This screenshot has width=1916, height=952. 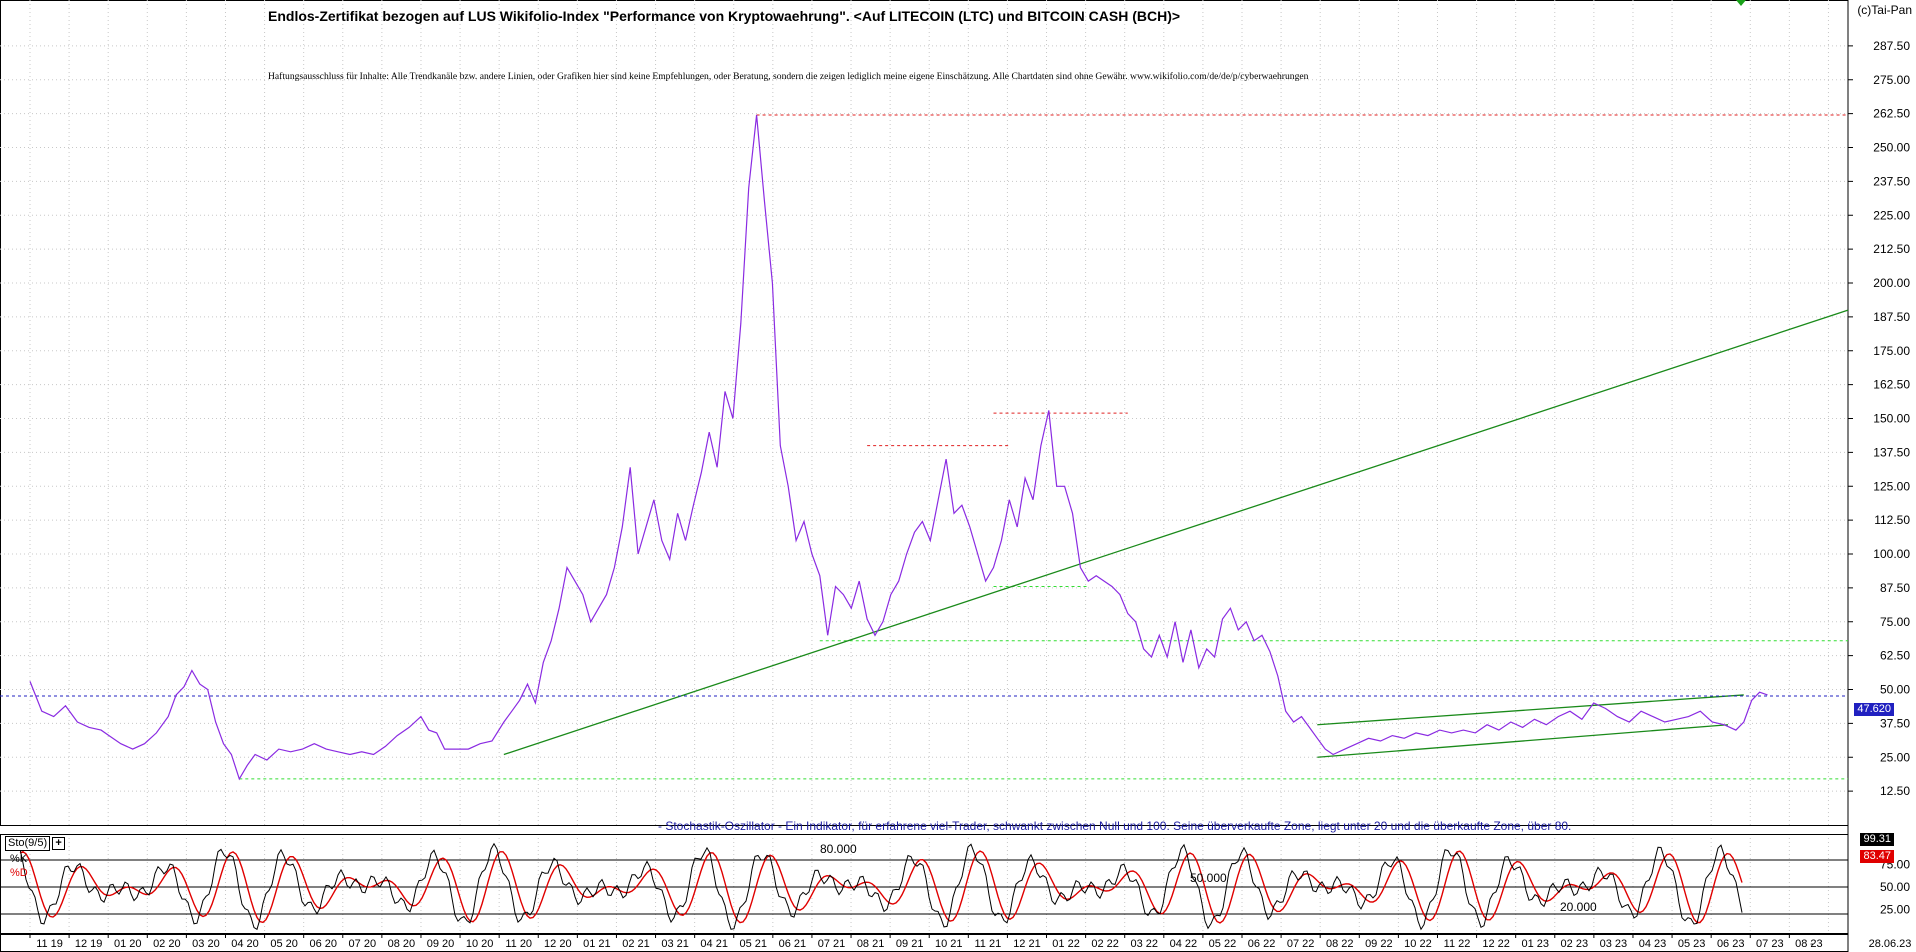 What do you see at coordinates (754, 944) in the screenshot?
I see `x-tick-label: 05 21` at bounding box center [754, 944].